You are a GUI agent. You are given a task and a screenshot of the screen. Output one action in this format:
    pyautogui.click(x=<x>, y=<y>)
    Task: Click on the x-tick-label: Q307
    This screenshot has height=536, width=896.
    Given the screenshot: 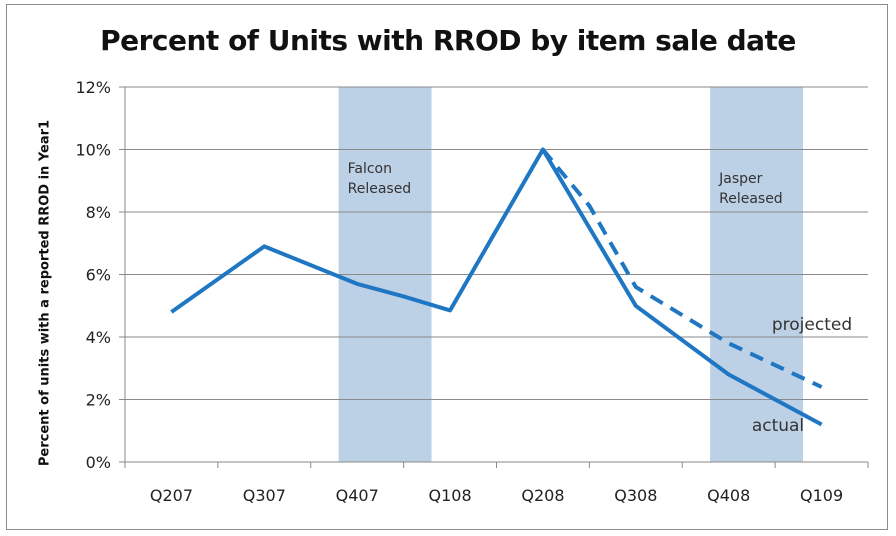 What is the action you would take?
    pyautogui.click(x=264, y=495)
    